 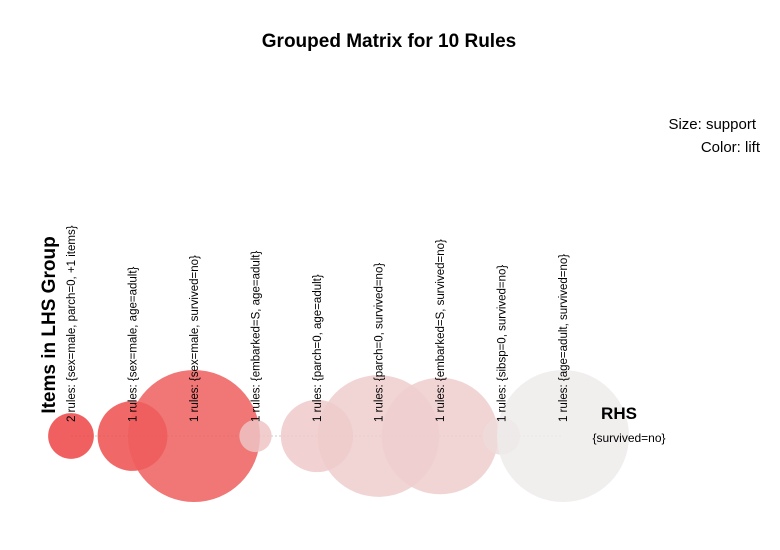 What do you see at coordinates (564, 338) in the screenshot?
I see `lhs-group-label-9: 1 rules: {age=adult, survived=no}` at bounding box center [564, 338].